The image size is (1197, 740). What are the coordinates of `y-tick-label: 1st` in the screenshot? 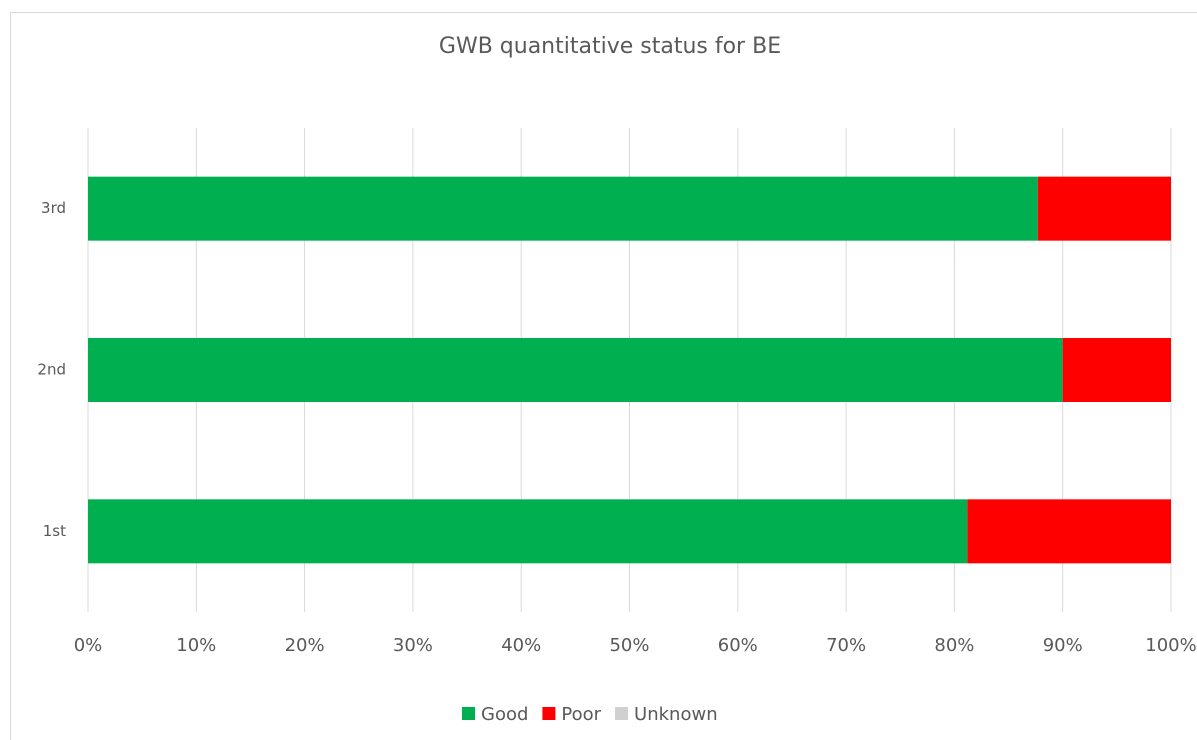 It's located at (54, 531).